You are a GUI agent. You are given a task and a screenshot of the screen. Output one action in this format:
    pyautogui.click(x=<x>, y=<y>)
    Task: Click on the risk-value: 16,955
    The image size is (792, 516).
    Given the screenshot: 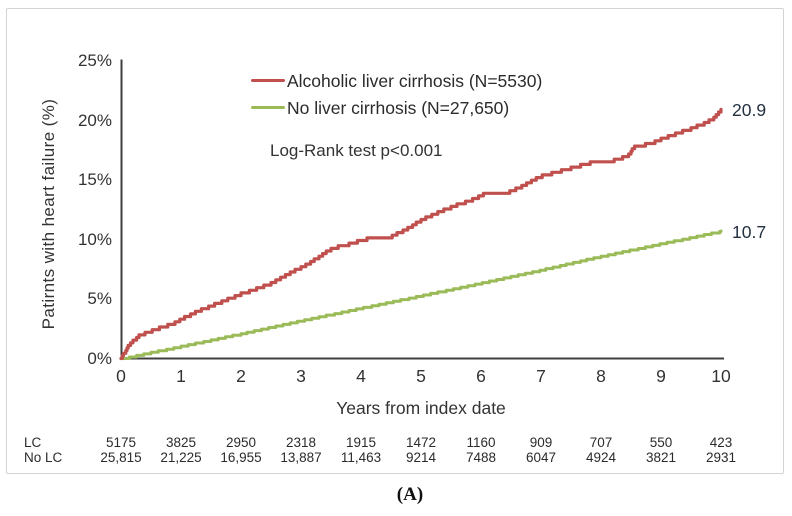 What is the action you would take?
    pyautogui.click(x=241, y=457)
    